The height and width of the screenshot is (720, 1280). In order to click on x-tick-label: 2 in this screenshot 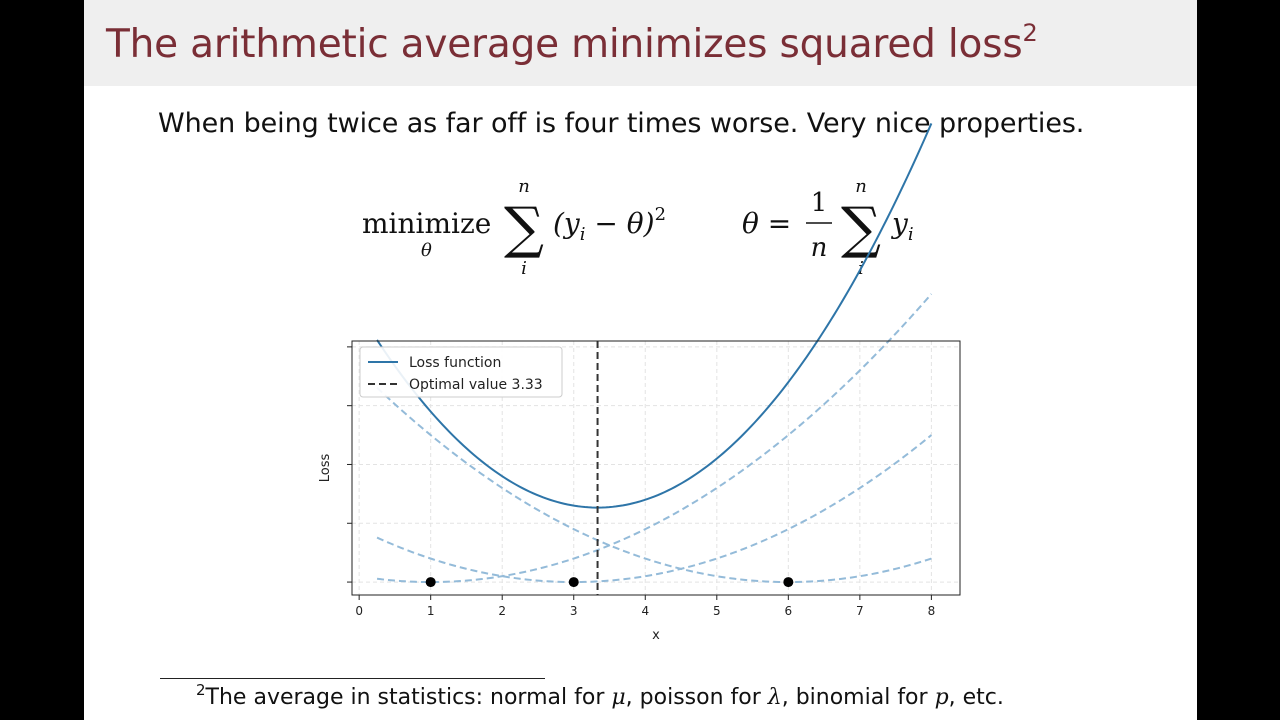, I will do `click(502, 611)`.